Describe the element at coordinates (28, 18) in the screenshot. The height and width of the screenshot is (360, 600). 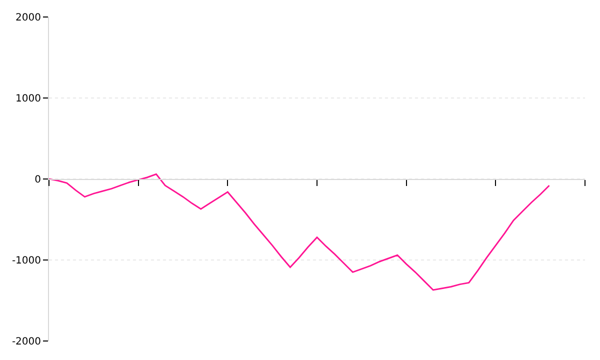
I see `y-tick-label: 2000` at that location.